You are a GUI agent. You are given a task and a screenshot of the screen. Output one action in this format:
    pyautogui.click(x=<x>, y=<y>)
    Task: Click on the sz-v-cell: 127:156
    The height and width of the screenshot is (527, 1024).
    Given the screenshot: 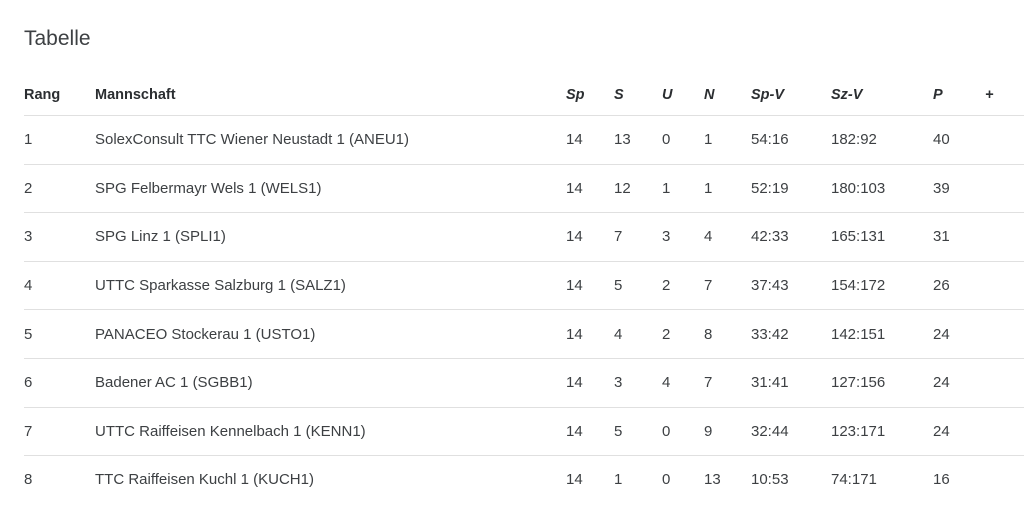 What is the action you would take?
    pyautogui.click(x=882, y=383)
    